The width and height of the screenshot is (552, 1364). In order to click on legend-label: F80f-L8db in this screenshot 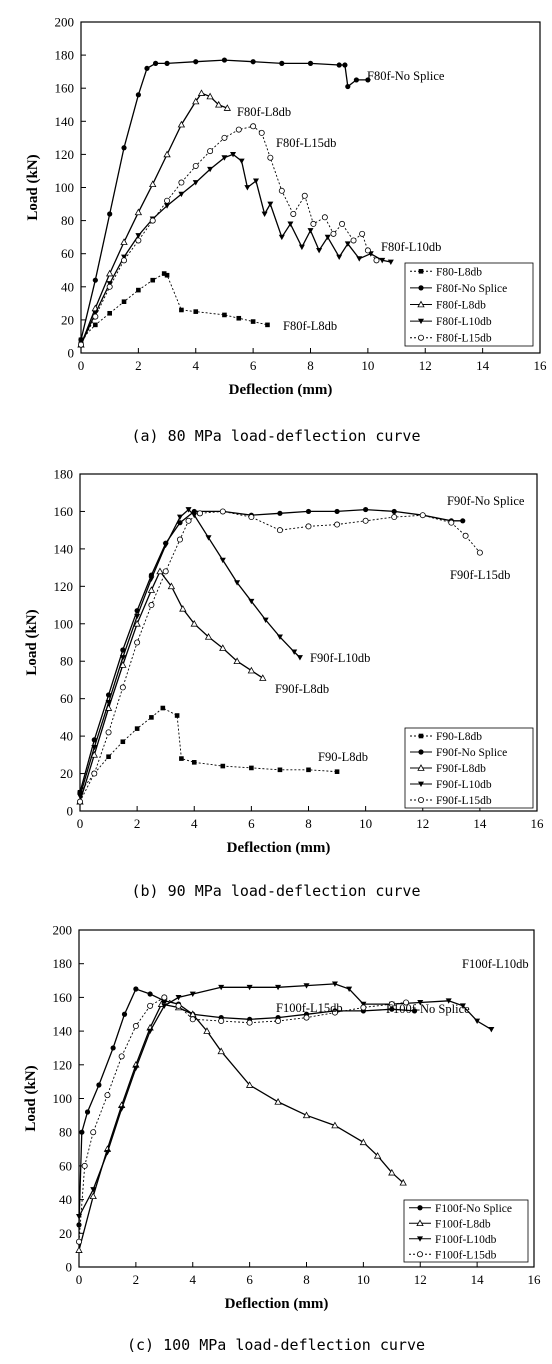, I will do `click(461, 306)`.